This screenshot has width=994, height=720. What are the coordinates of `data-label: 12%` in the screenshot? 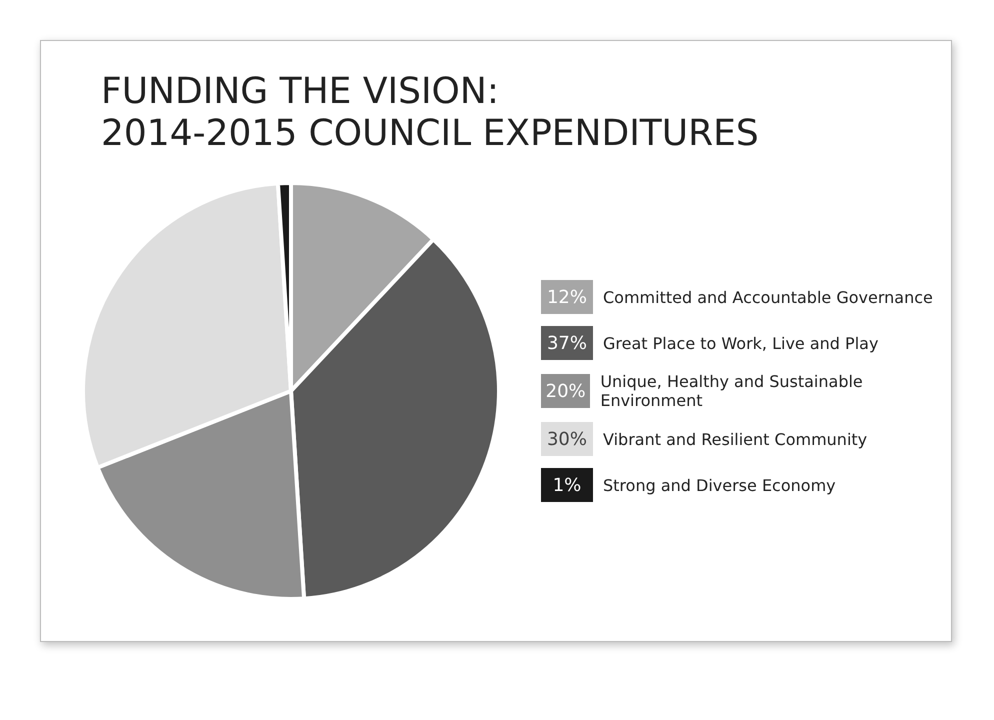 It's located at (567, 297).